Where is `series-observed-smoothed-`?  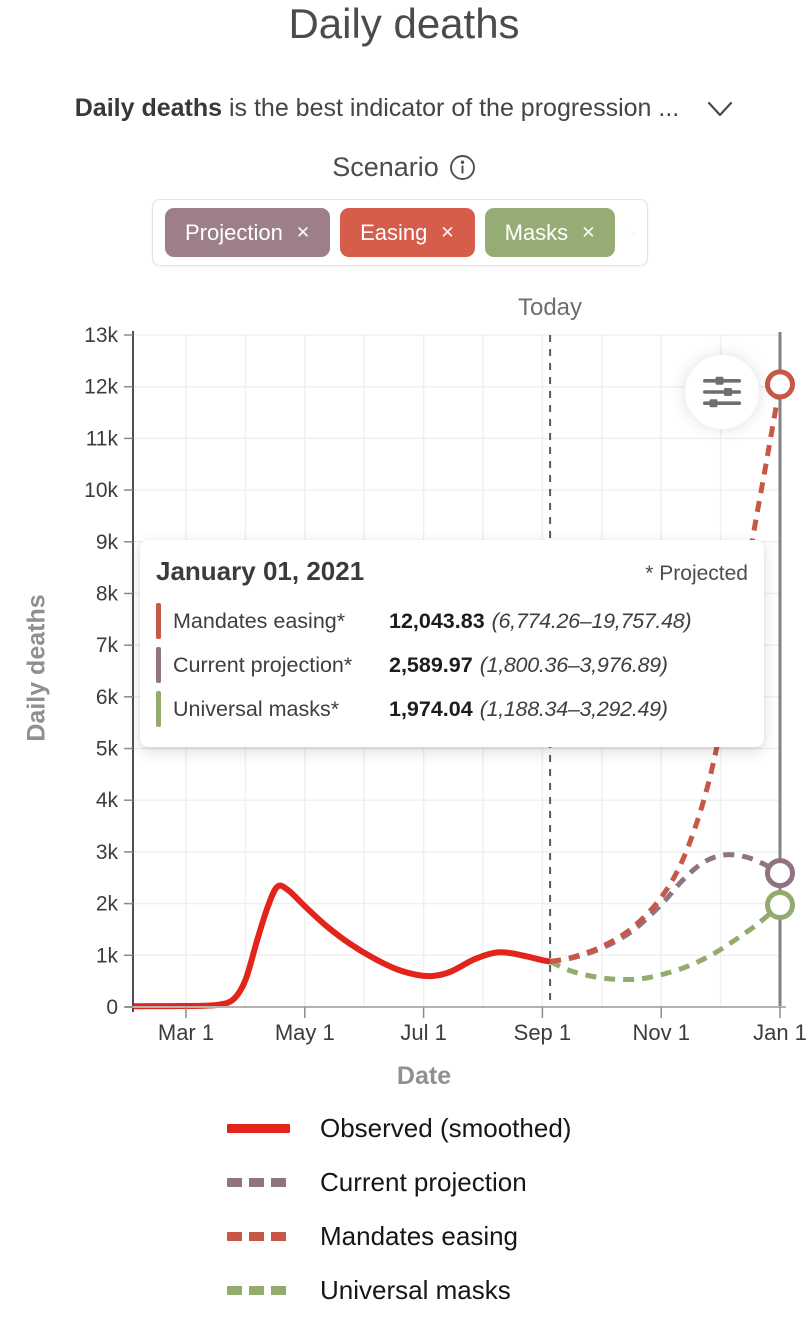
series-observed-smoothed- is located at coordinates (342, 946).